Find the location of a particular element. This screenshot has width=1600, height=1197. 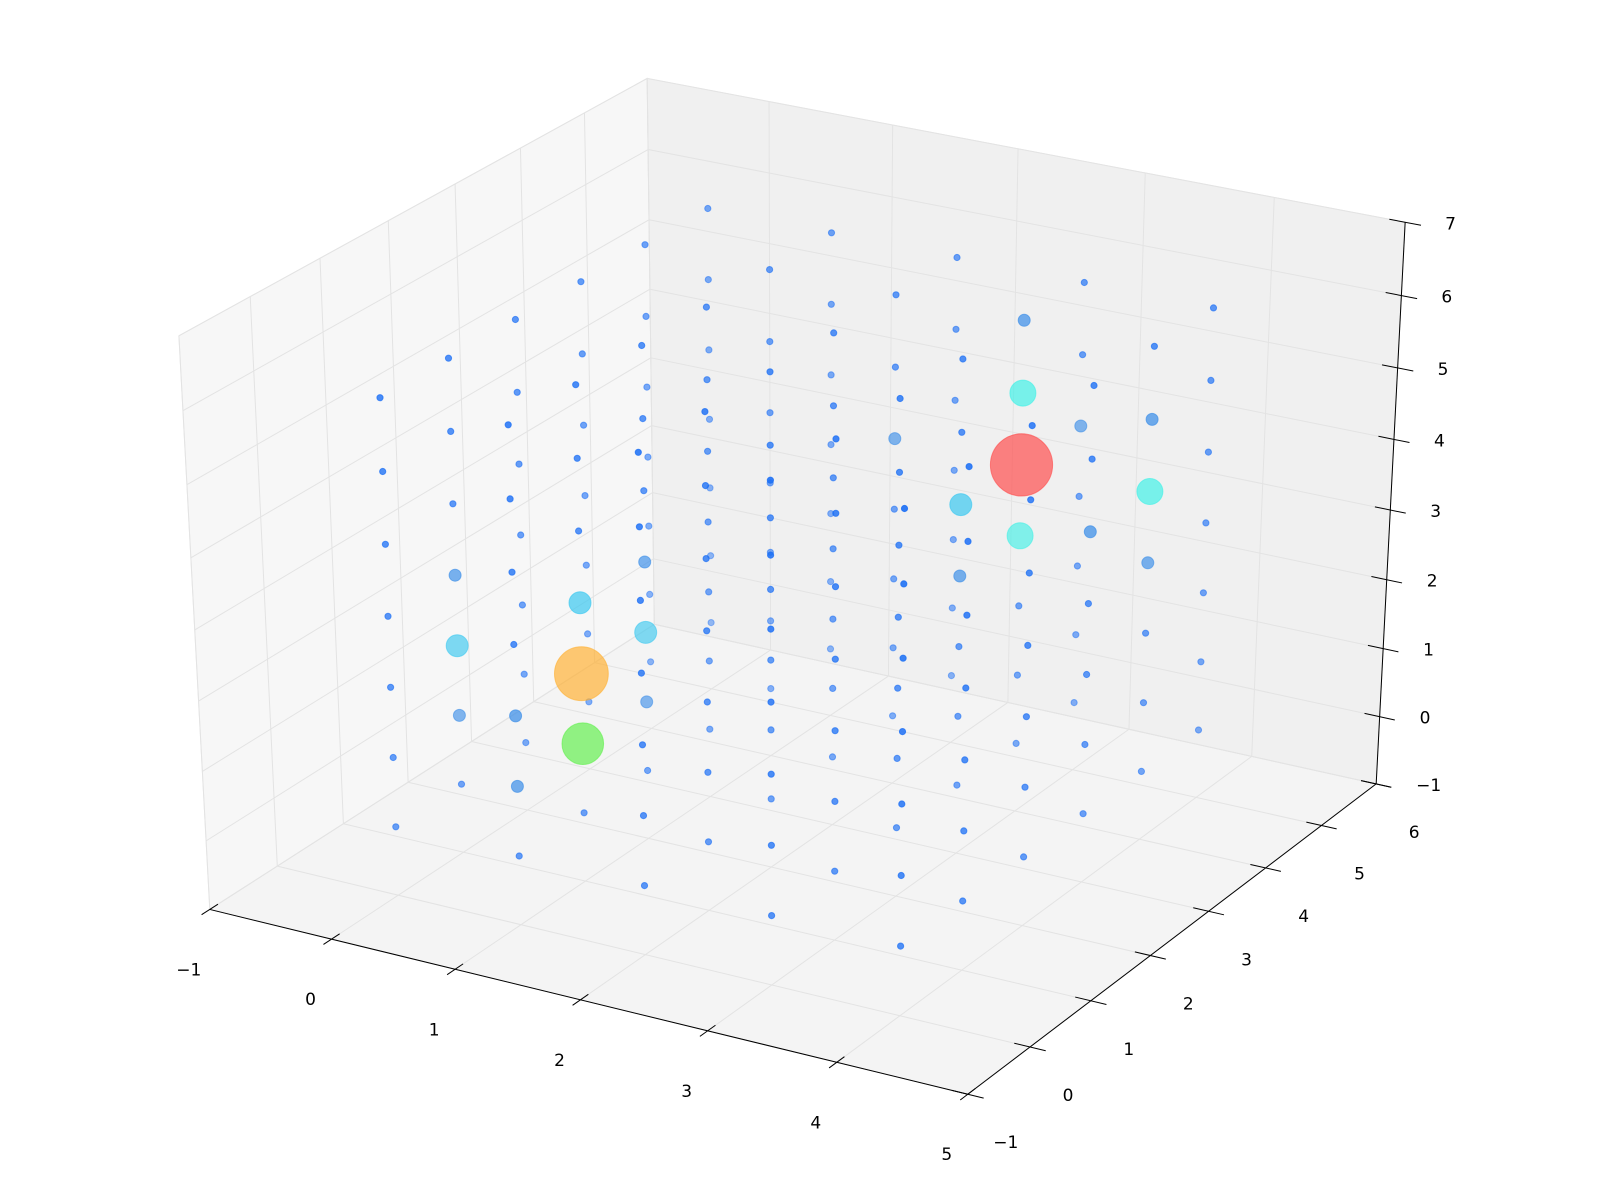

y-tick-label: −1 is located at coordinates (1005, 1143).